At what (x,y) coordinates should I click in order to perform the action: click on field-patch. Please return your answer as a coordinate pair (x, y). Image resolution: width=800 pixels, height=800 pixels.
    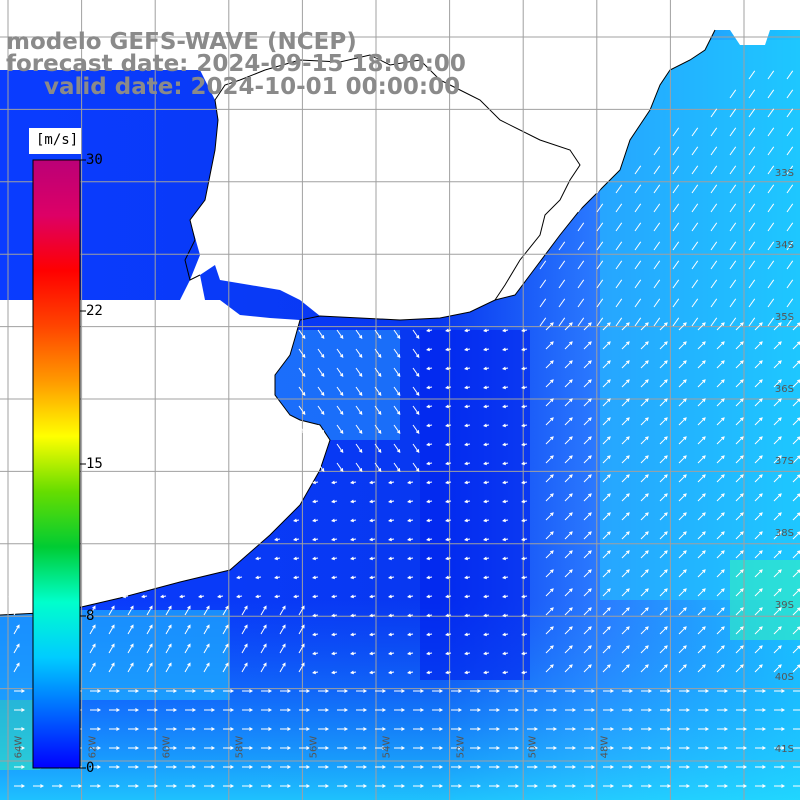
    Looking at the image, I should click on (475, 505).